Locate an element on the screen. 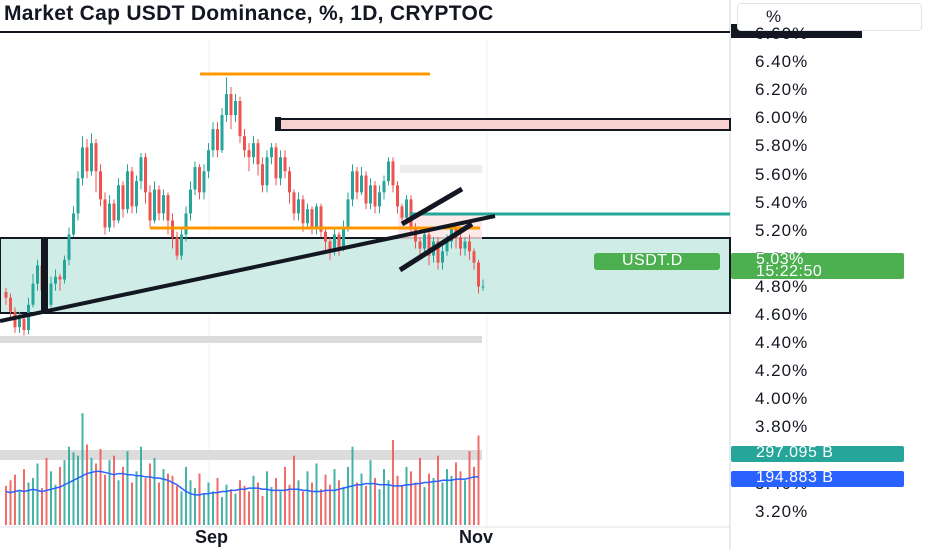 This screenshot has width=932, height=550. scale-unit-selector: % is located at coordinates (829, 17).